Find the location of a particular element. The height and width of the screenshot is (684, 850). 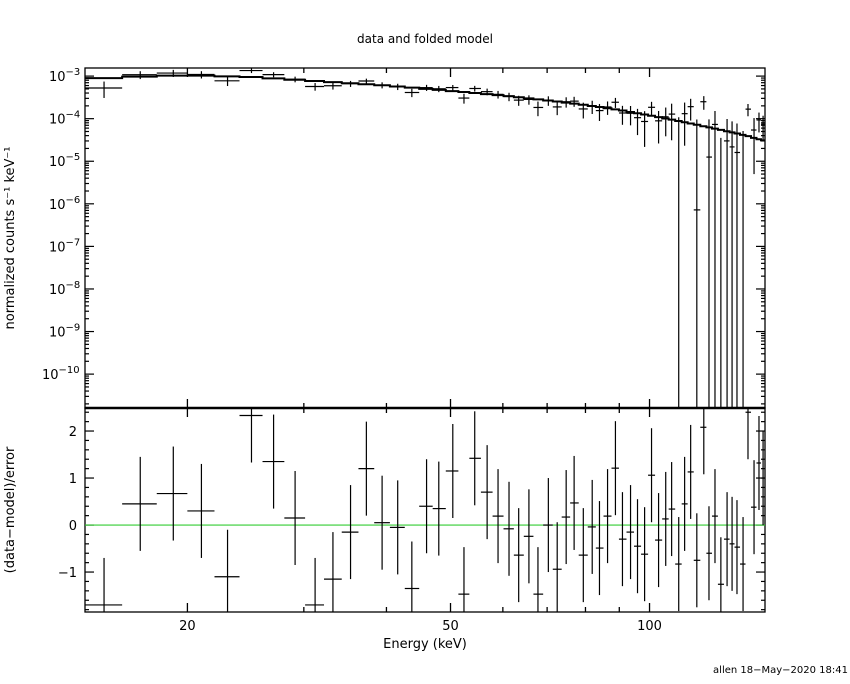

footer-timestamp: allen 18−May−2020 18:41 is located at coordinates (780, 670).